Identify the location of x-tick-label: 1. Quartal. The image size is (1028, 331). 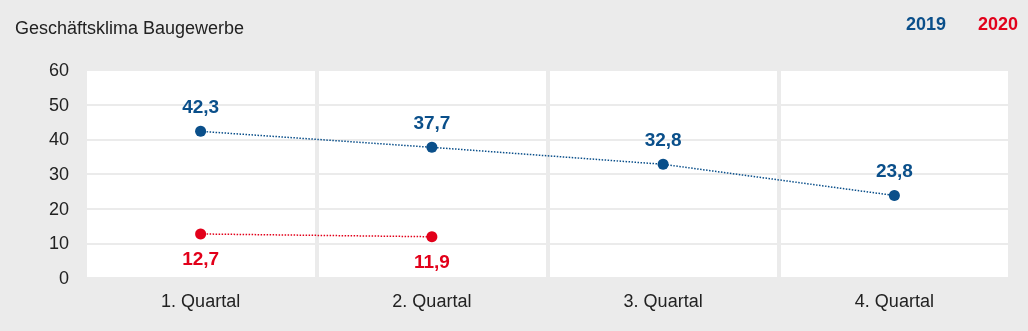
(201, 301).